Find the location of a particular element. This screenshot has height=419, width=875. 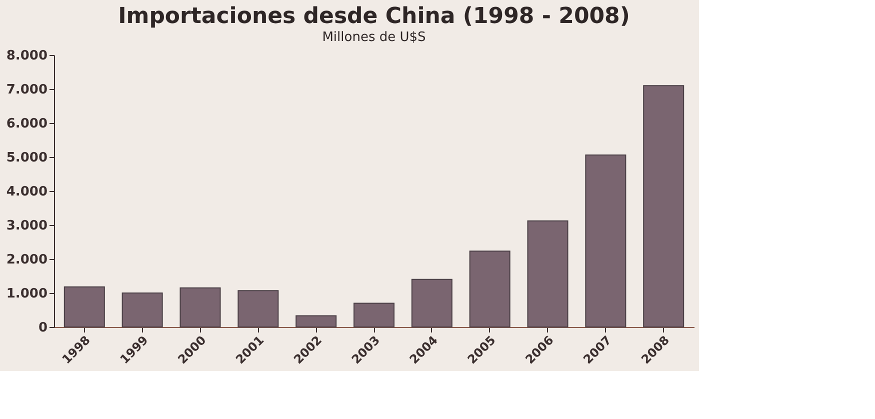

y-tick-label: 0 is located at coordinates (43, 328).